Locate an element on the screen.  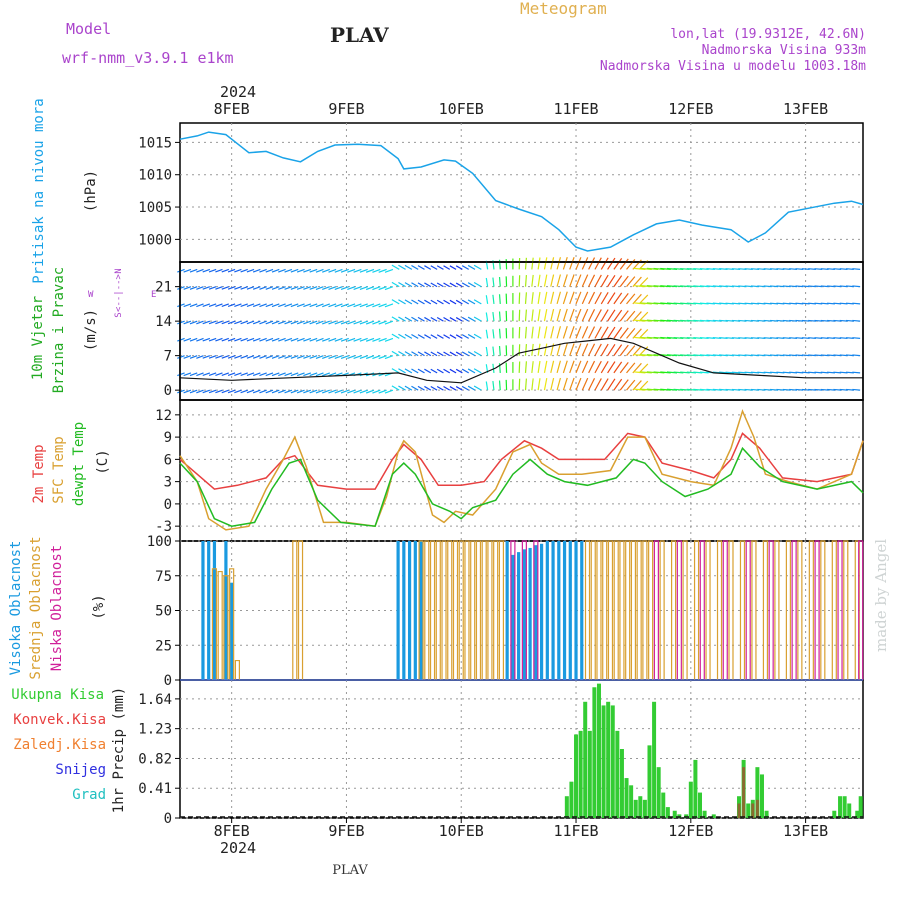
x-tick-label-top: 9FEB is located at coordinates (346, 109).